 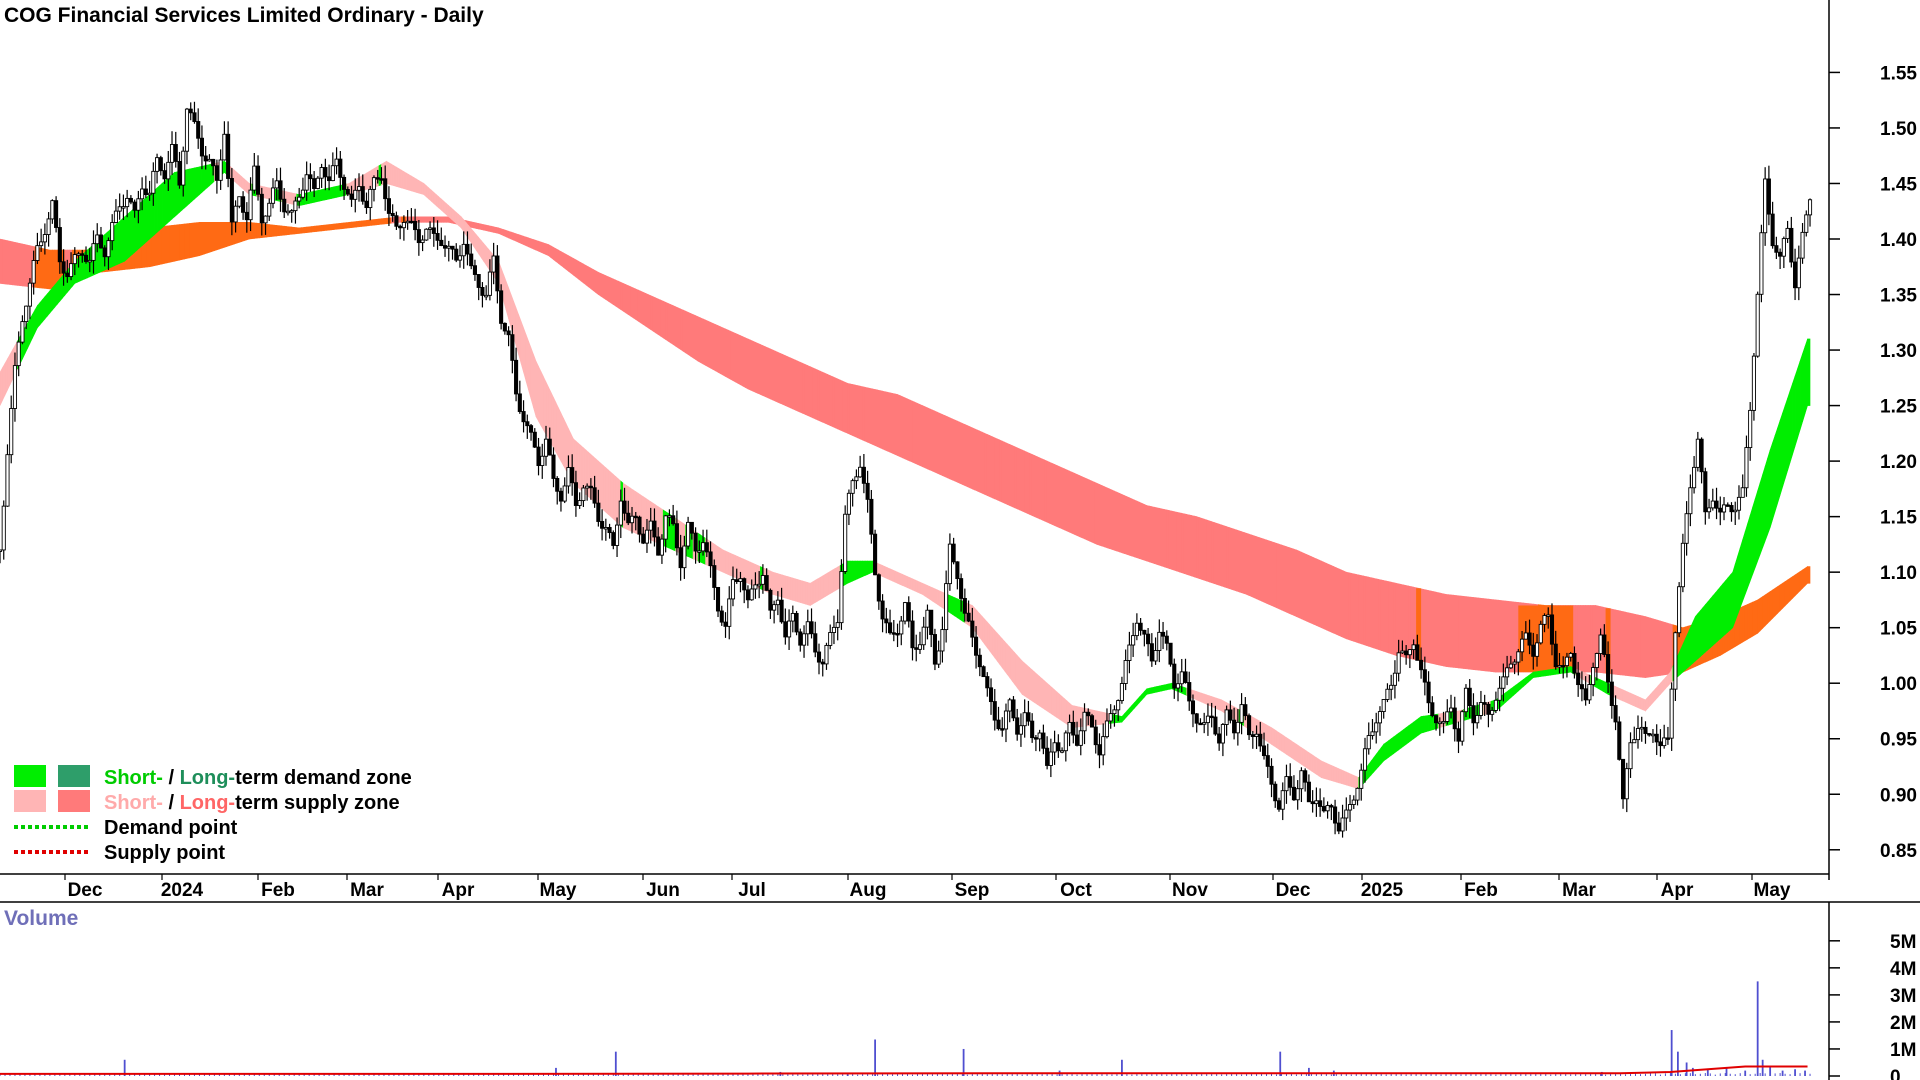 I want to click on price-tick-label: 1.25, so click(x=1898, y=407).